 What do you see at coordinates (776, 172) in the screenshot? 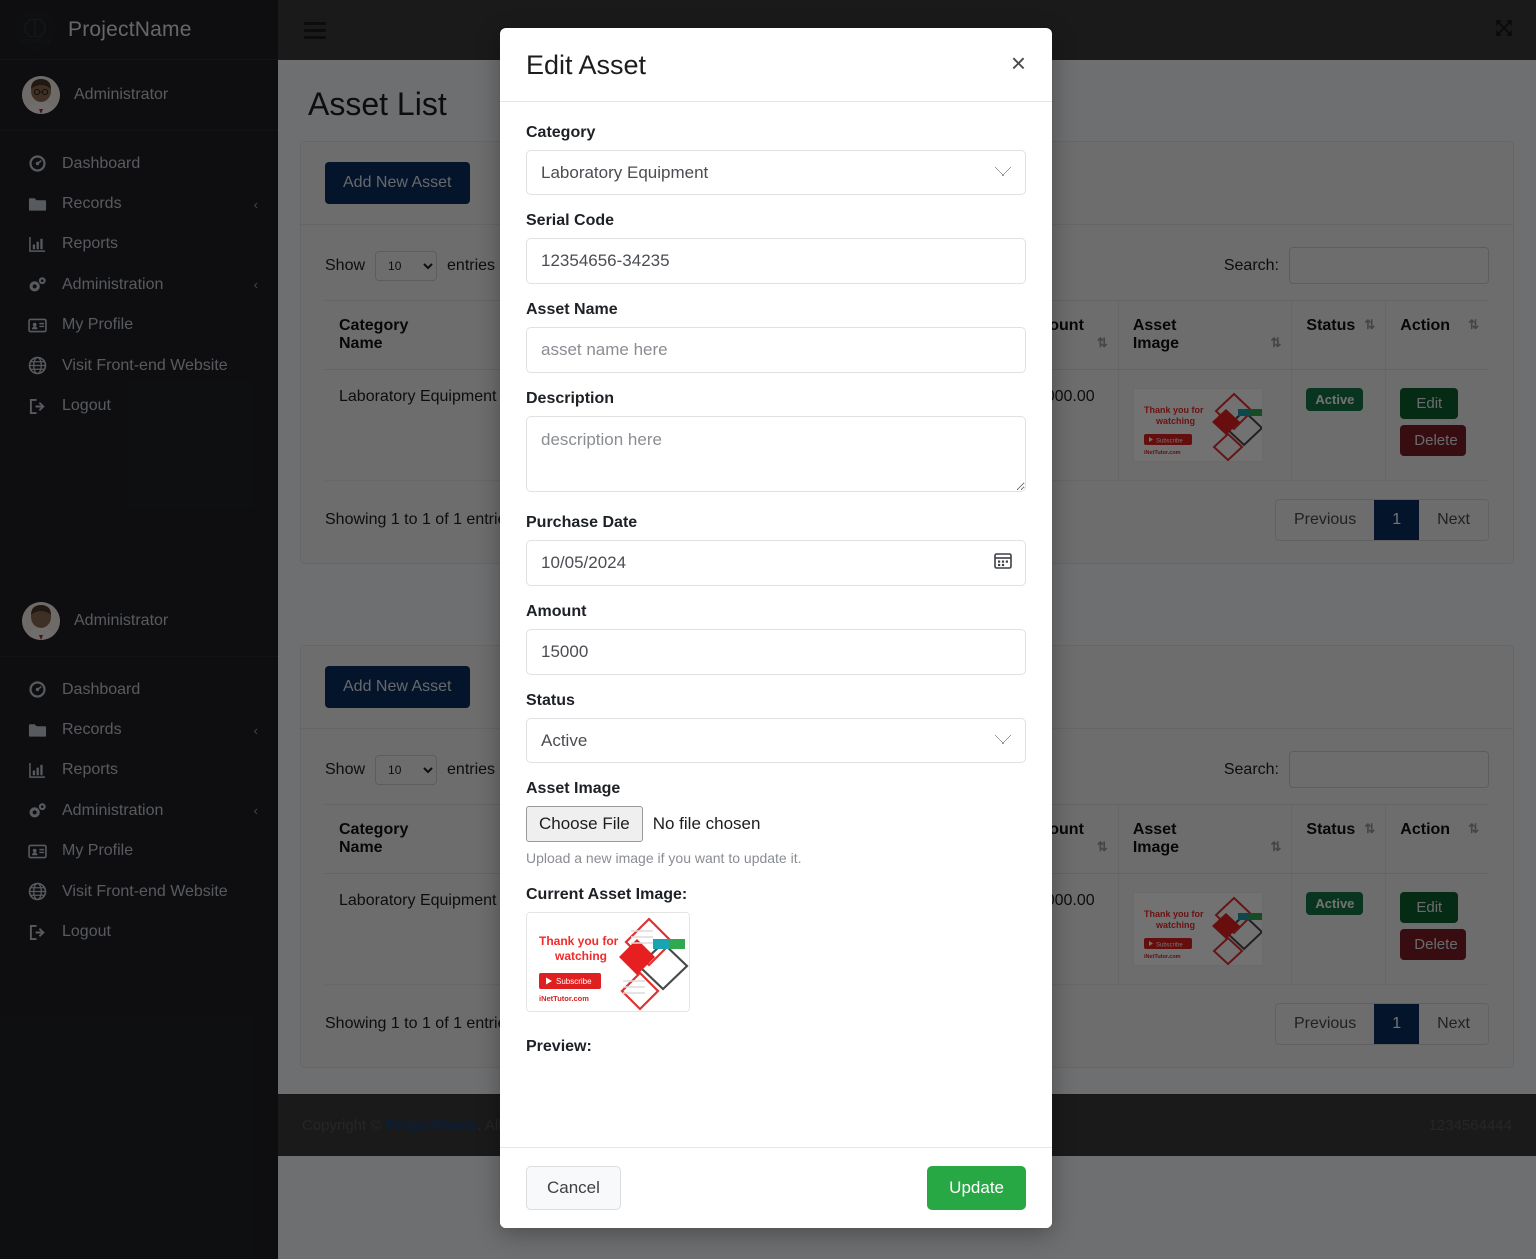
I see `category-select: Laboratory Equipment` at bounding box center [776, 172].